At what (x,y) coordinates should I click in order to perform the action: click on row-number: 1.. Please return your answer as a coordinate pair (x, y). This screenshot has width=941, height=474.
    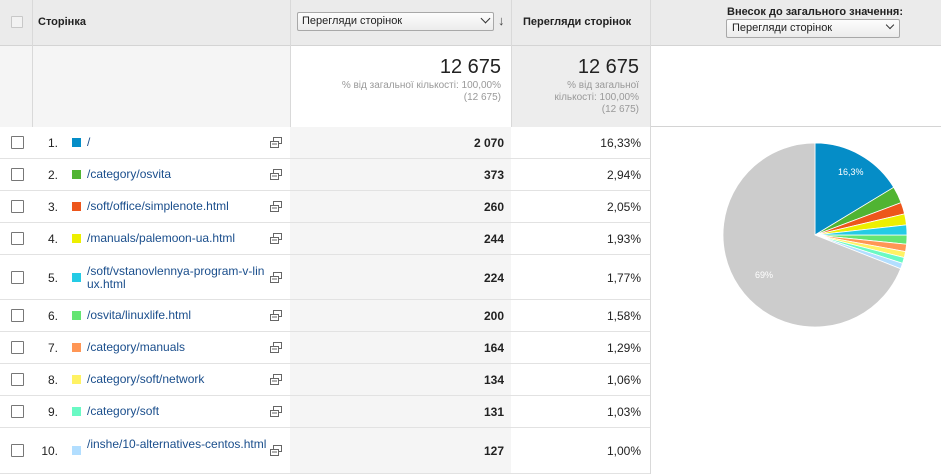
    Looking at the image, I should click on (52, 143).